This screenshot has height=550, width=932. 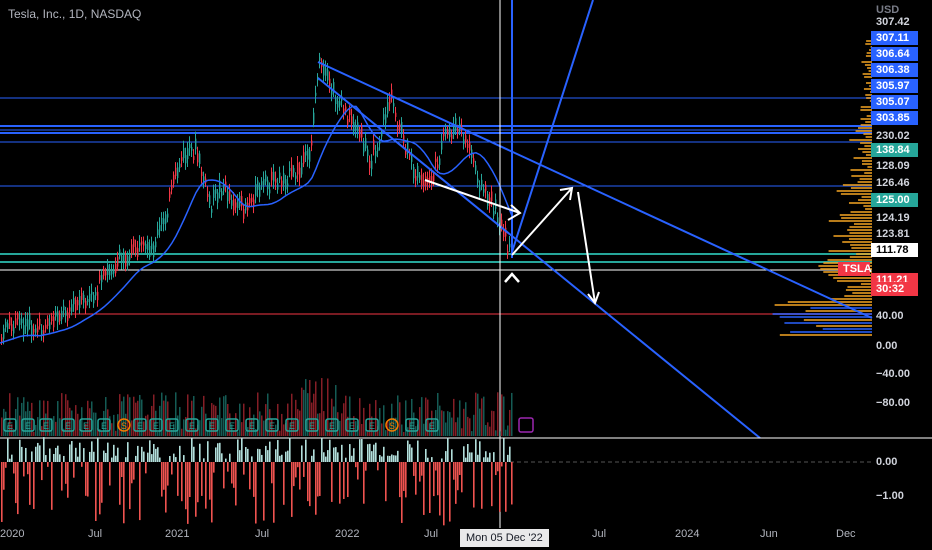 What do you see at coordinates (893, 234) in the screenshot?
I see `price-tick-label: 123.81` at bounding box center [893, 234].